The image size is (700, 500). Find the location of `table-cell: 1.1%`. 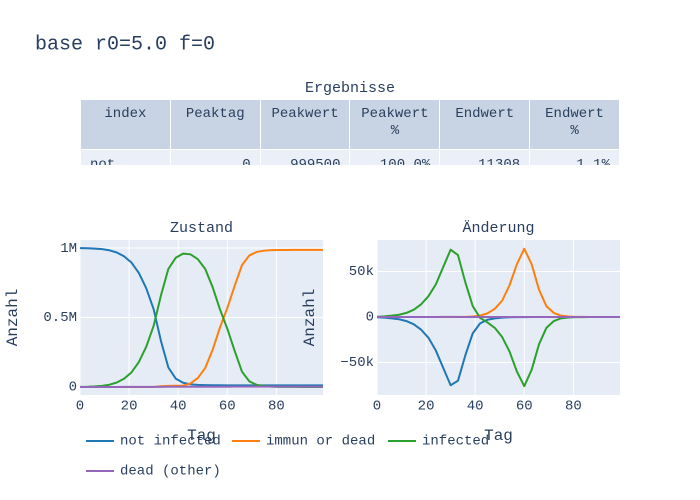

table-cell: 1.1% is located at coordinates (575, 157).